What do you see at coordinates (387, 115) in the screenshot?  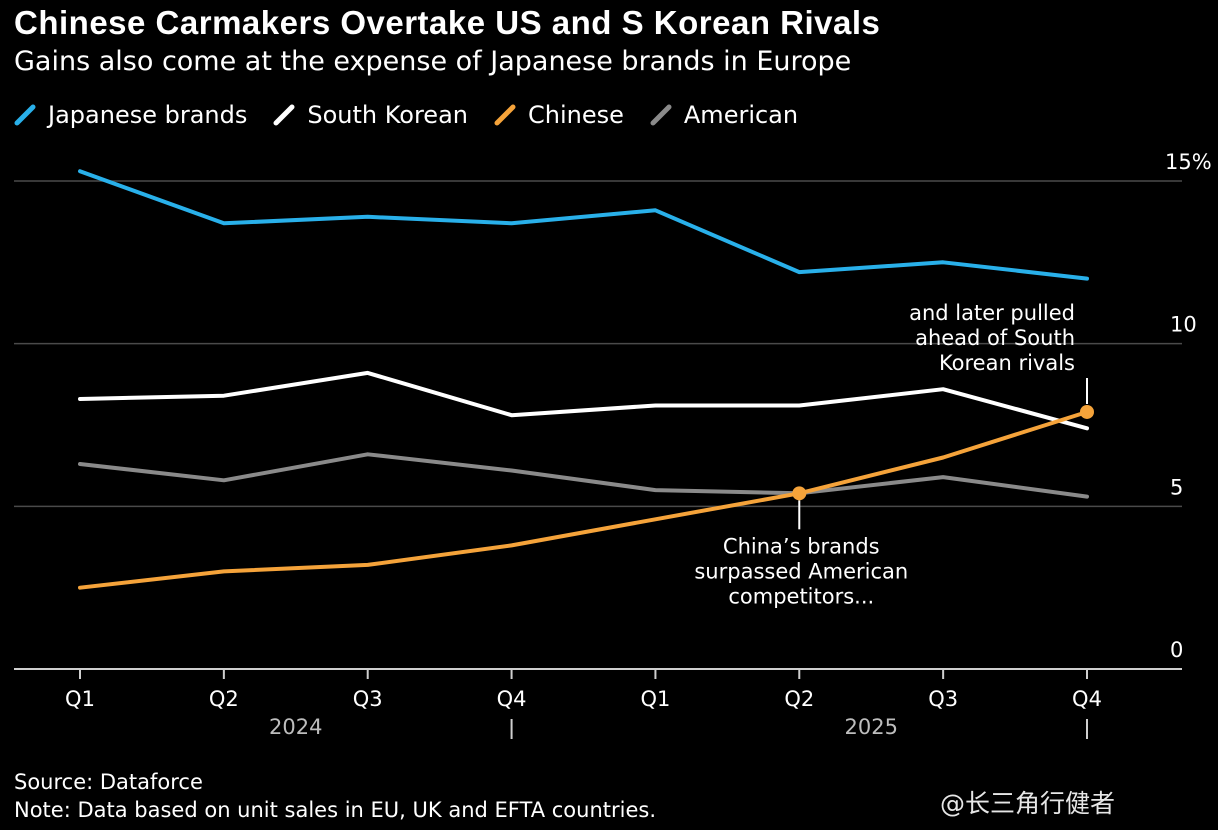 I see `legend-label-south-korean: South Korean` at bounding box center [387, 115].